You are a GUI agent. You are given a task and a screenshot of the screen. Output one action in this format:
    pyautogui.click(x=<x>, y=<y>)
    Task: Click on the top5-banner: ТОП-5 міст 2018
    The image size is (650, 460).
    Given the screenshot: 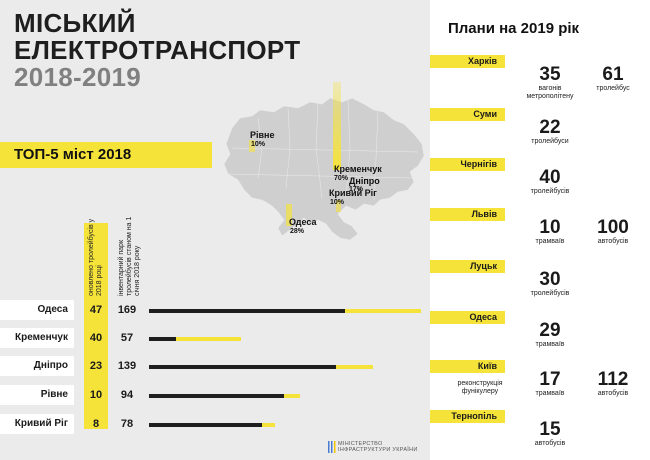 What is the action you would take?
    pyautogui.click(x=106, y=155)
    